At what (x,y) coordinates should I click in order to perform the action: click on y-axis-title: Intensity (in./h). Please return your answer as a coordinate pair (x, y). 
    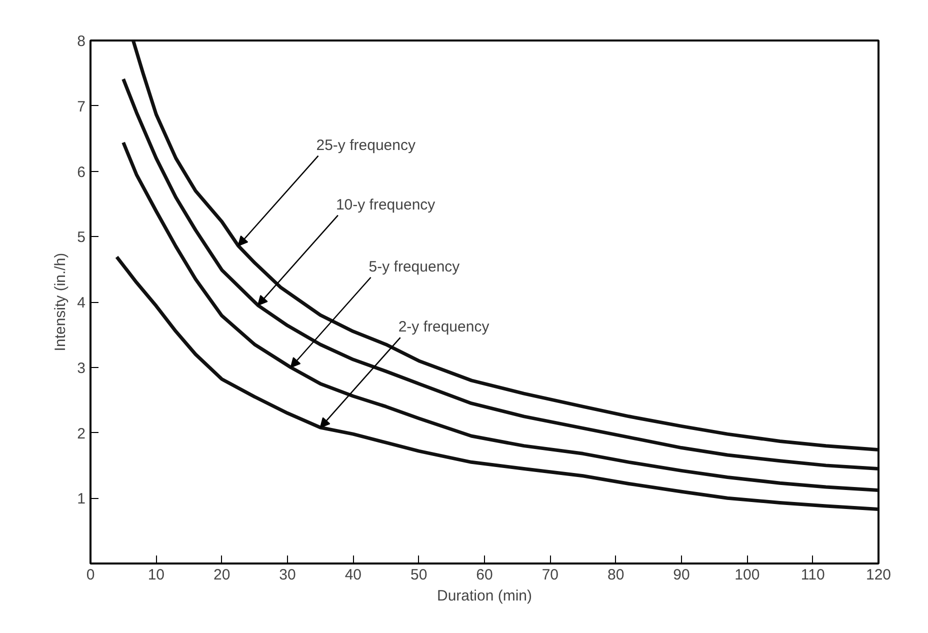
    Looking at the image, I should click on (61, 302).